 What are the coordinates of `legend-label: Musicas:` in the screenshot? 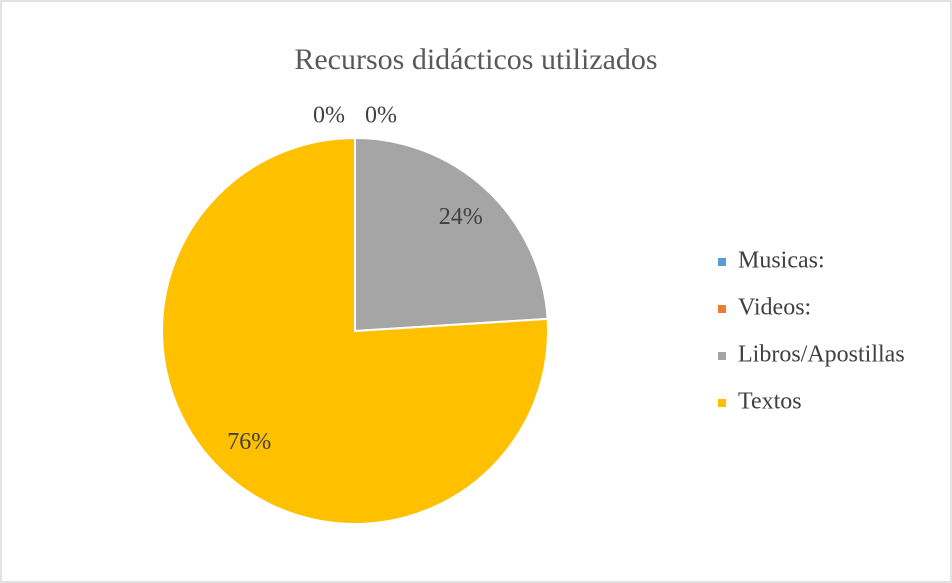 It's located at (781, 261).